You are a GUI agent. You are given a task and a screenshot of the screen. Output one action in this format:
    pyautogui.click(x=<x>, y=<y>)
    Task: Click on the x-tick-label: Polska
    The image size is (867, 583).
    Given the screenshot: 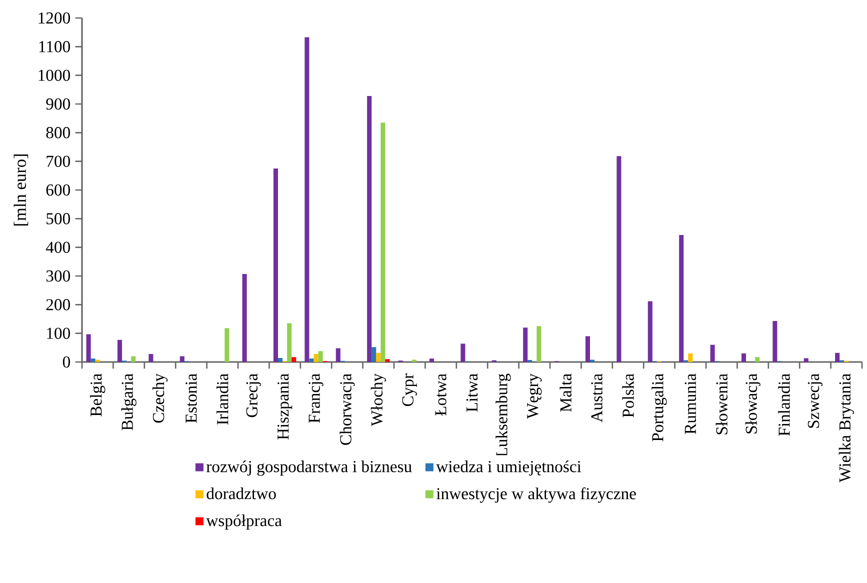 What is the action you would take?
    pyautogui.click(x=628, y=396)
    